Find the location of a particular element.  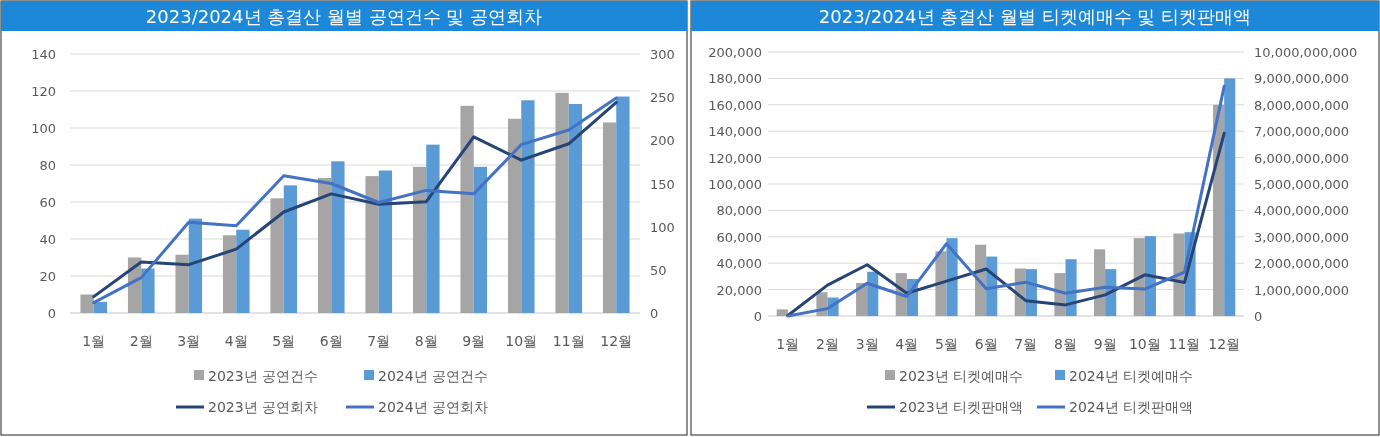

y-tick-label: 100,000 is located at coordinates (735, 184).